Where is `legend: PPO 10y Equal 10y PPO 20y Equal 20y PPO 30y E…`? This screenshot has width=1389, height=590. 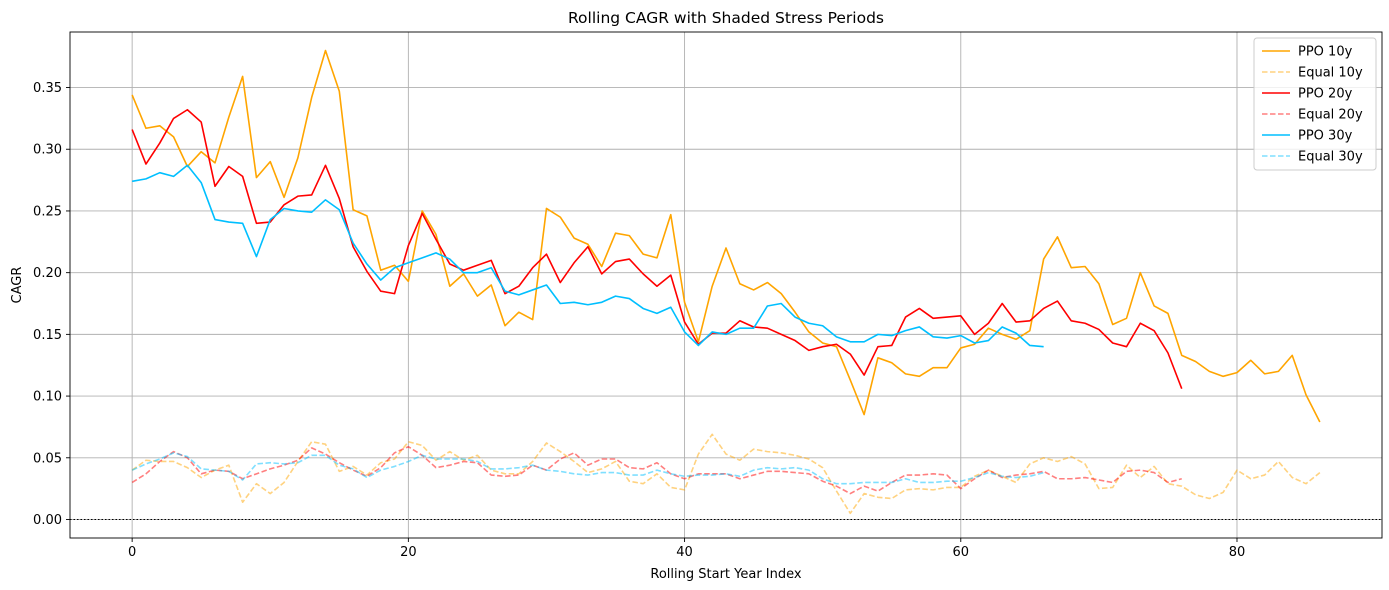 legend: PPO 10y Equal 10y PPO 20y Equal 20y PPO 30y E… is located at coordinates (1315, 104).